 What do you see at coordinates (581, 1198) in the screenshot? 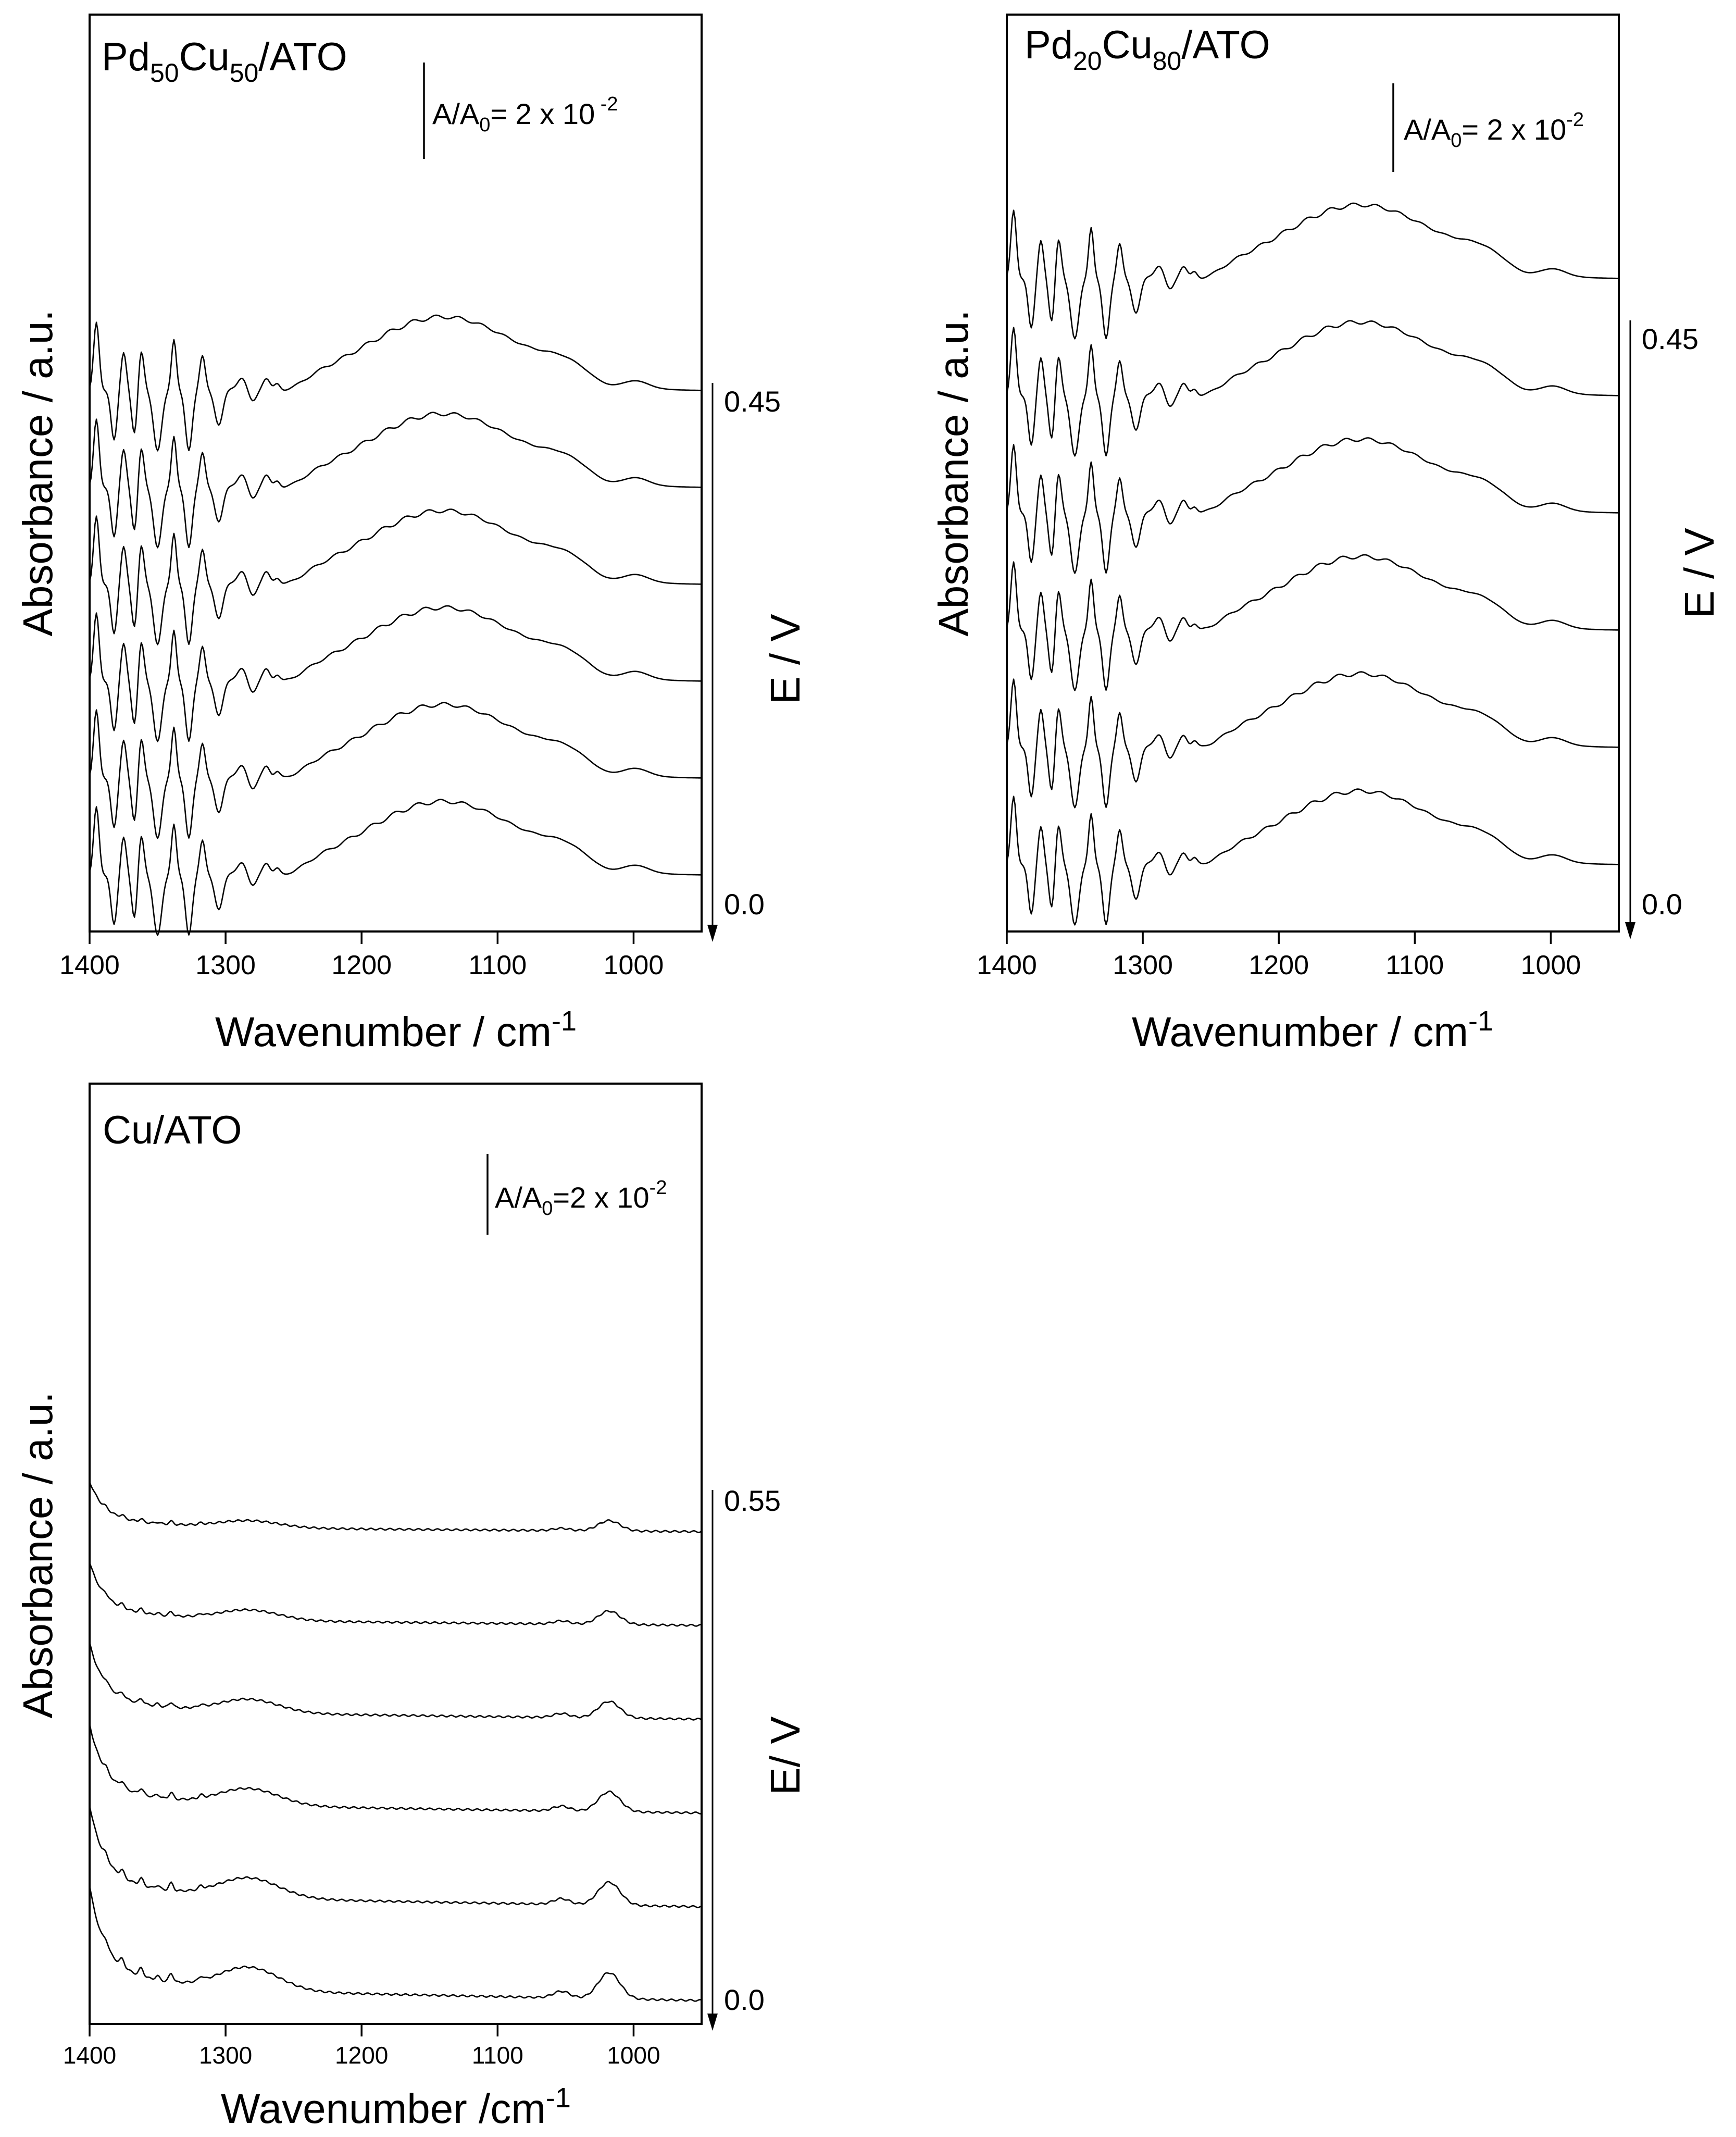
I see `scale-bar-label: A/A0=2 x 10-2` at bounding box center [581, 1198].